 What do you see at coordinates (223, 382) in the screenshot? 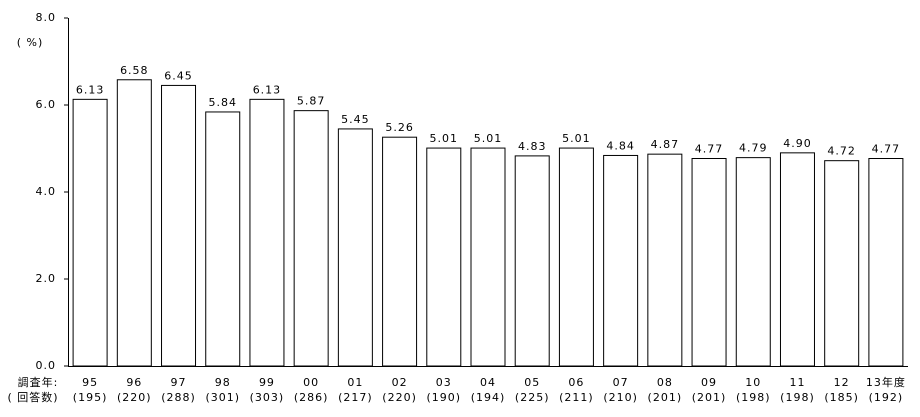
I see `x-tick-label: 98` at bounding box center [223, 382].